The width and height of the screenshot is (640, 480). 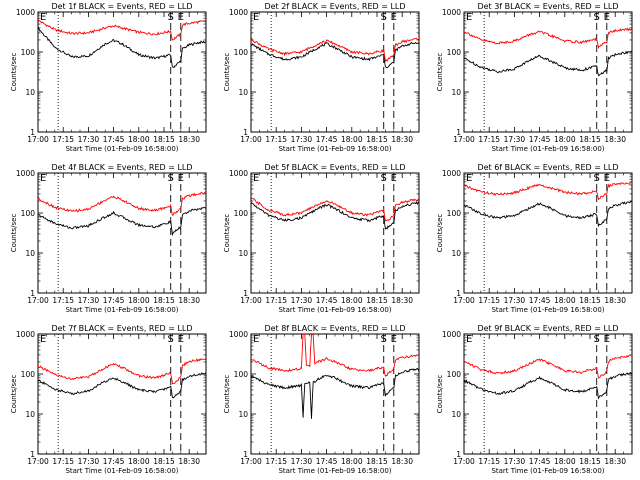 What do you see at coordinates (121, 167) in the screenshot?
I see `panel-title: Det 4f BLACK = Events, RED = LLD` at bounding box center [121, 167].